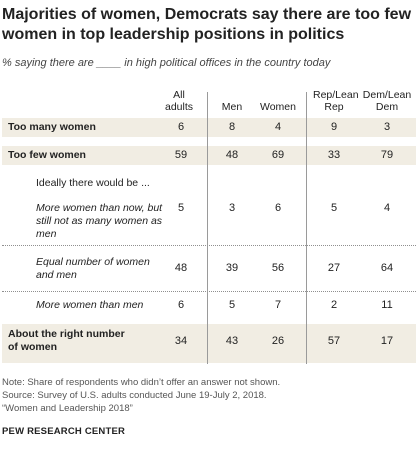  Describe the element at coordinates (181, 341) in the screenshot. I see `cell: 34` at that location.